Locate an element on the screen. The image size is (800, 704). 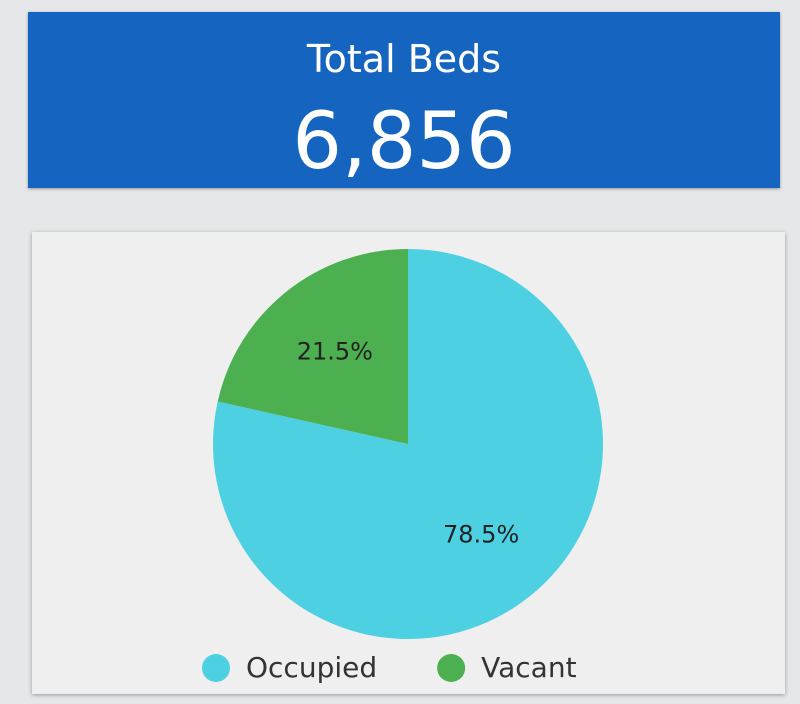
legend-label: Vacant is located at coordinates (528, 667).